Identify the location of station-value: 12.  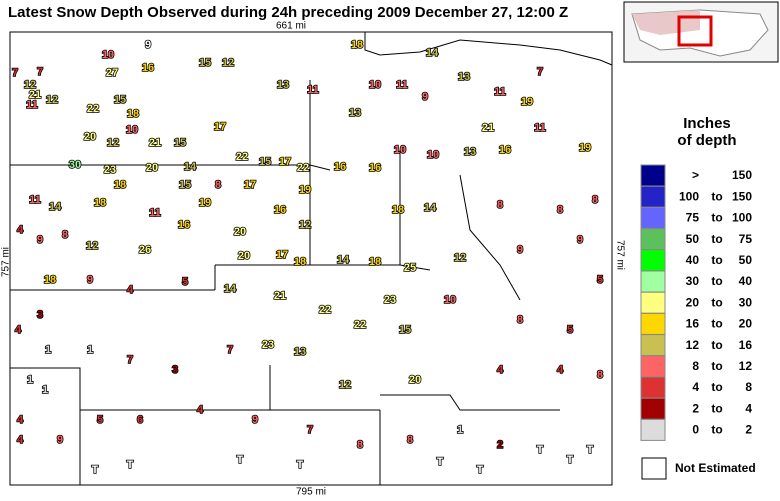
(460, 258).